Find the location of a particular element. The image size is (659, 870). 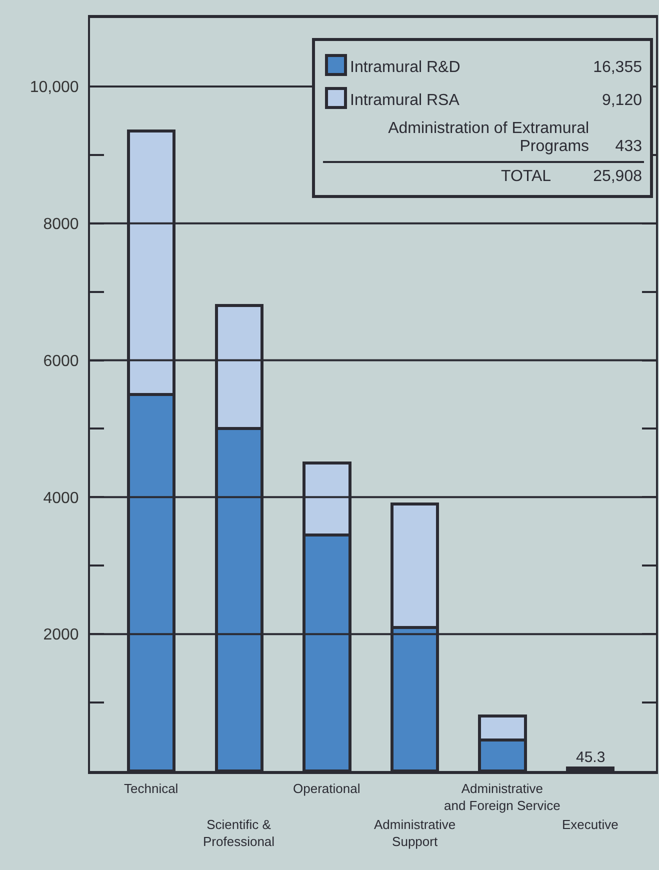

x-tick-label: Administrative and Foreign Service is located at coordinates (502, 797).